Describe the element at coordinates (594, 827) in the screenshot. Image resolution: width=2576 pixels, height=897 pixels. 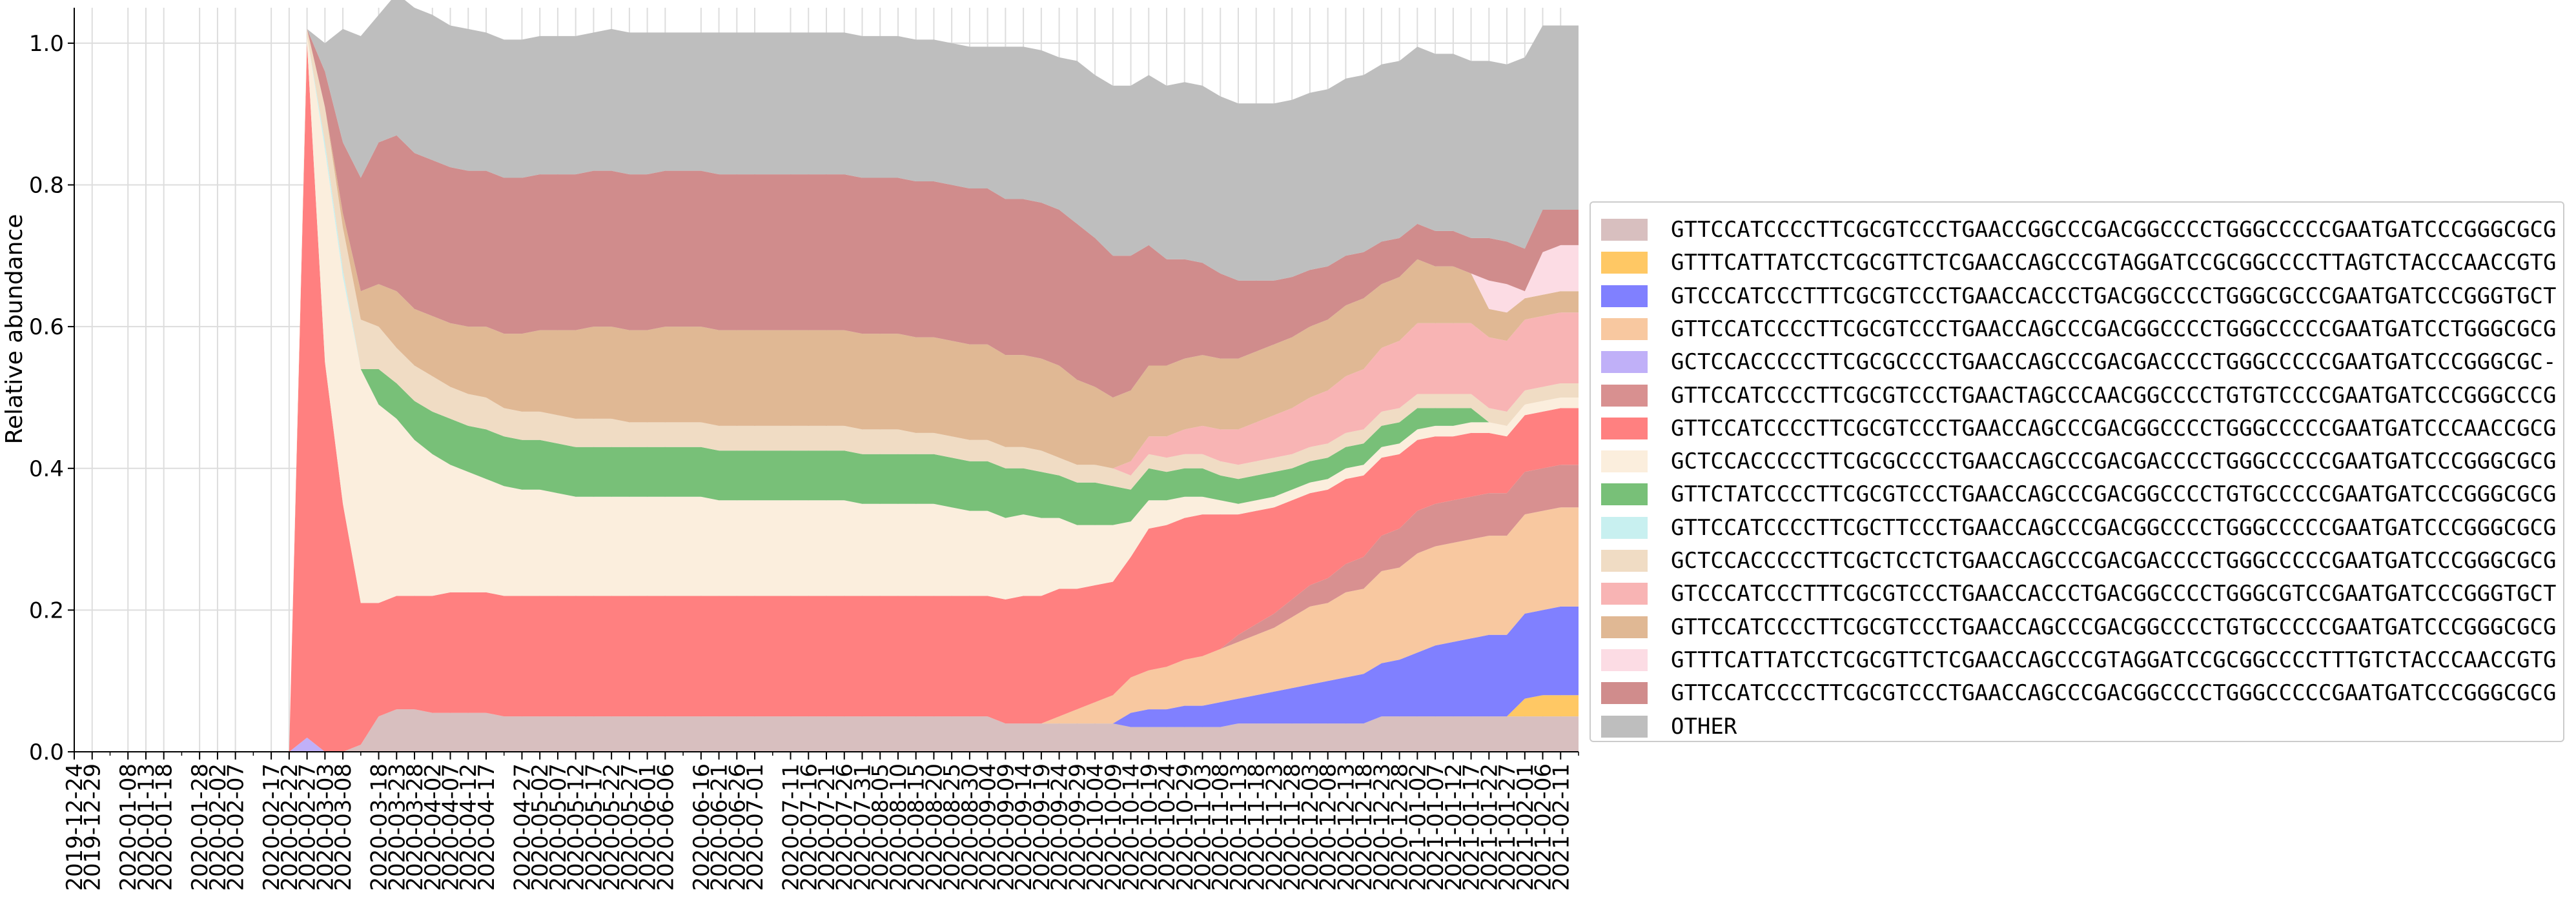
I see `x-tick-label: 2020-05-17` at that location.